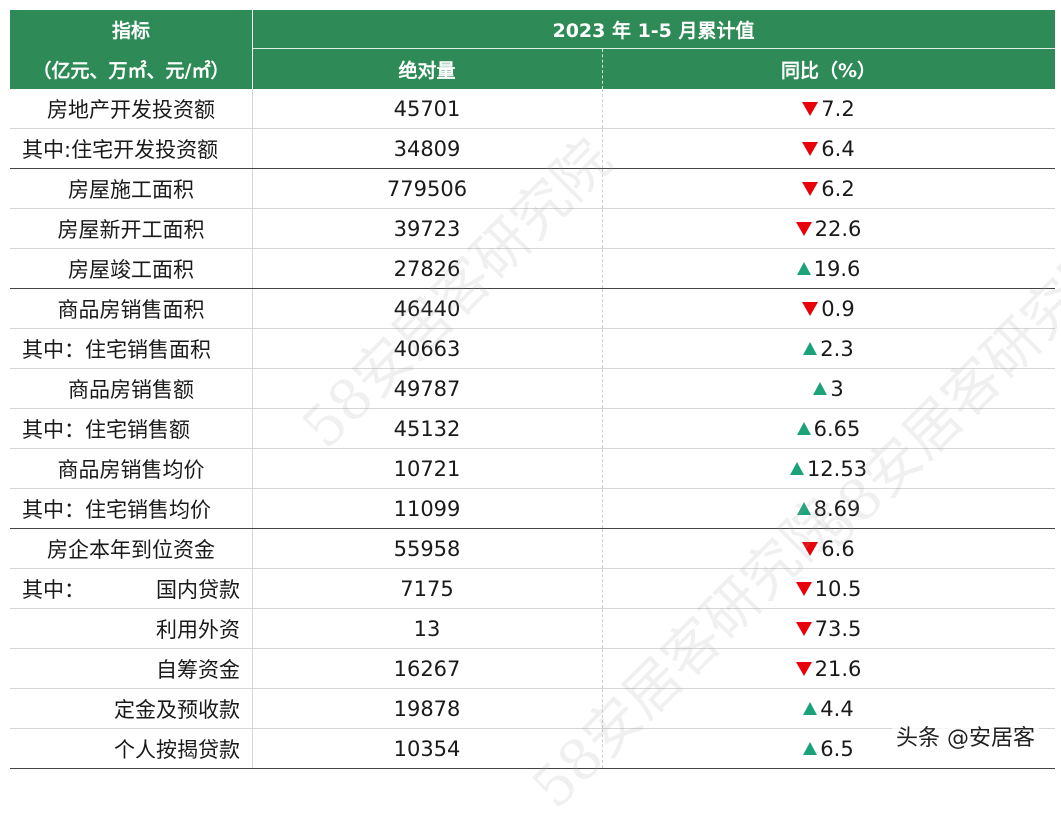  Describe the element at coordinates (131, 269) in the screenshot. I see `row-name-text: 房屋竣工面积` at that location.